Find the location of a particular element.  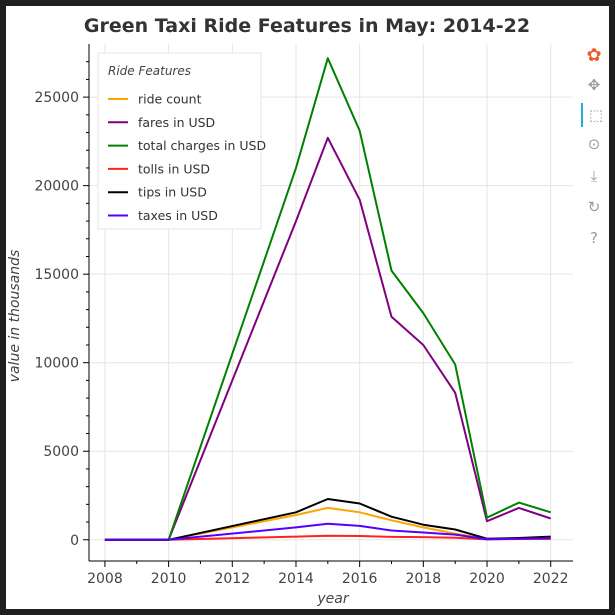

legend-box is located at coordinates (179, 141).